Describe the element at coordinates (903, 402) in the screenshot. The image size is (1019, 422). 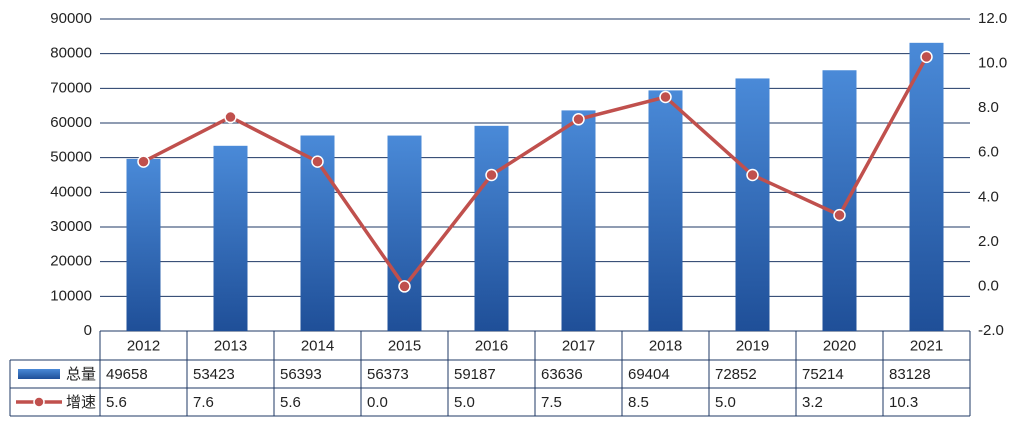
I see `table-value: 10.3` at that location.